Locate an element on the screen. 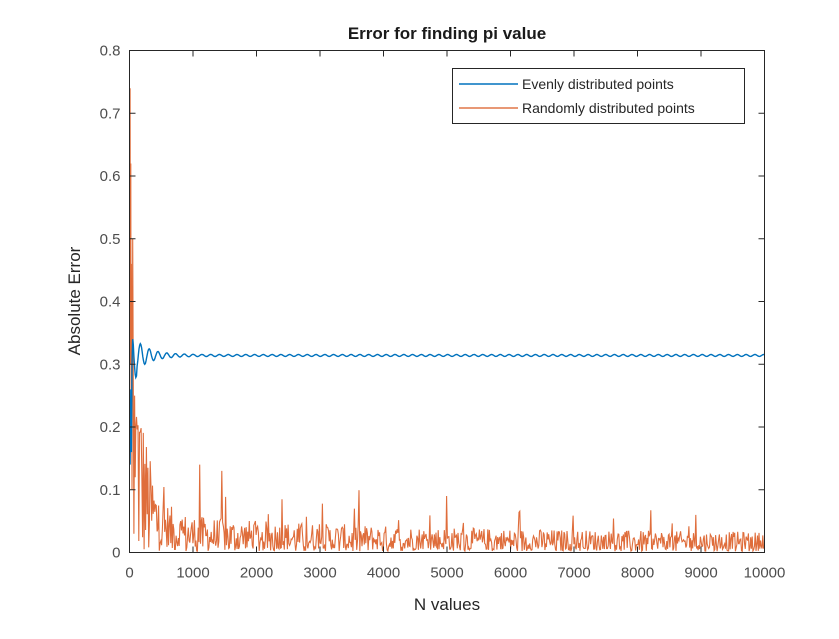 Image resolution: width=839 pixels, height=639 pixels. y-tick-label: 0 is located at coordinates (116, 553).